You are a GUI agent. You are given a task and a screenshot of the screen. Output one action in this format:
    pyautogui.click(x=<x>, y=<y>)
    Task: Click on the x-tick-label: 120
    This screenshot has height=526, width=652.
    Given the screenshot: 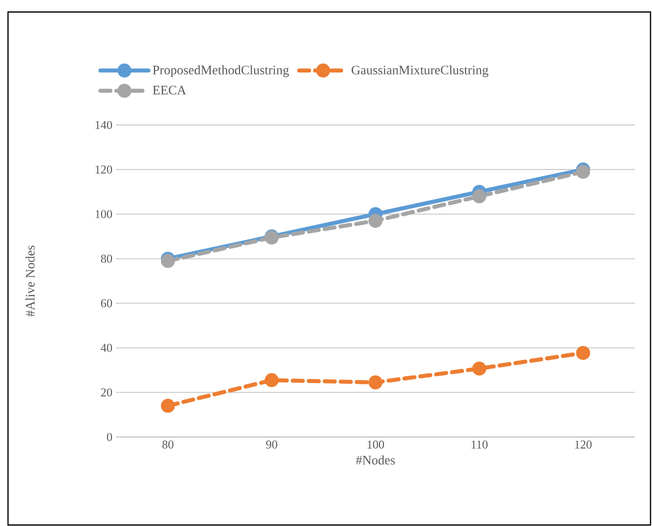 What is the action you would take?
    pyautogui.click(x=583, y=444)
    